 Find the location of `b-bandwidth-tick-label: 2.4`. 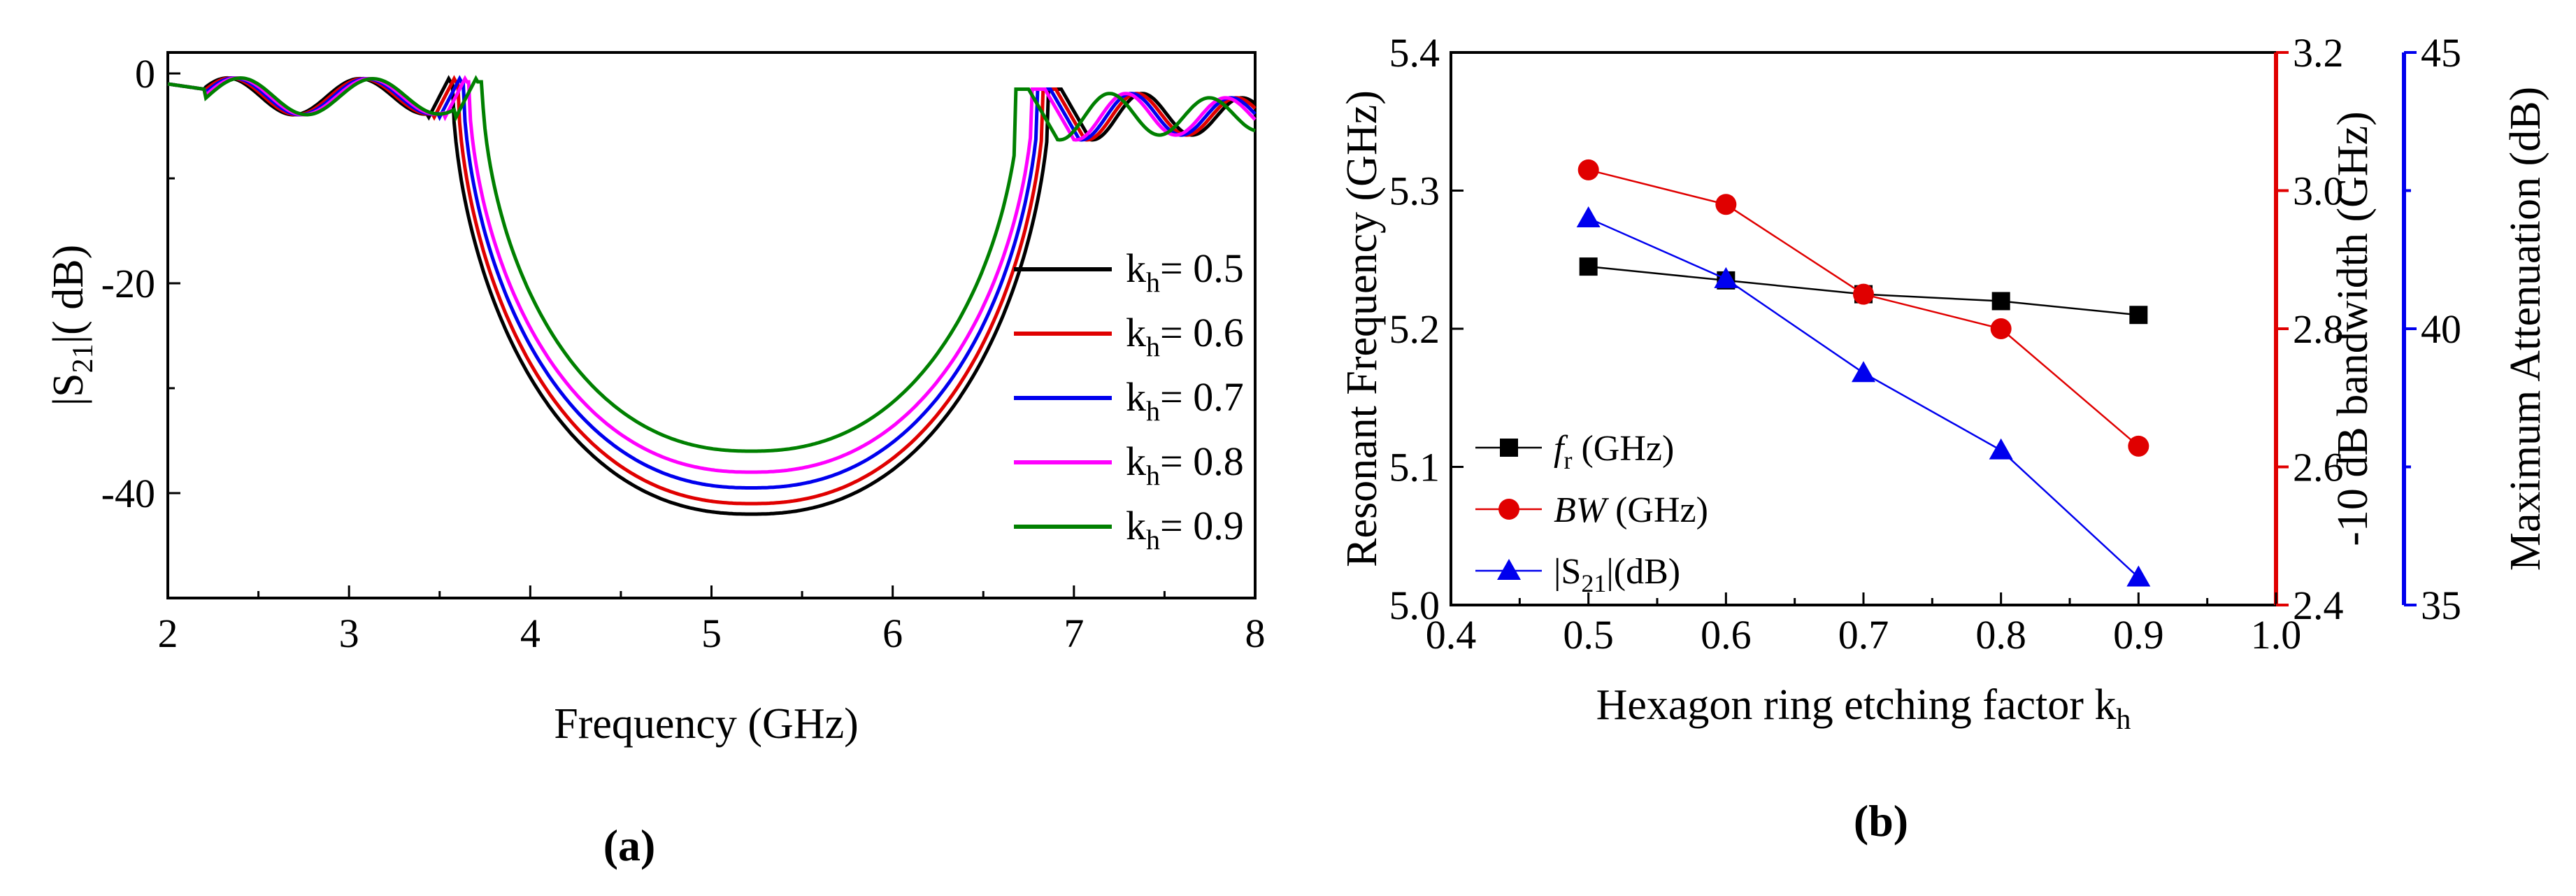

b-bandwidth-tick-label: 2.4 is located at coordinates (2318, 605).